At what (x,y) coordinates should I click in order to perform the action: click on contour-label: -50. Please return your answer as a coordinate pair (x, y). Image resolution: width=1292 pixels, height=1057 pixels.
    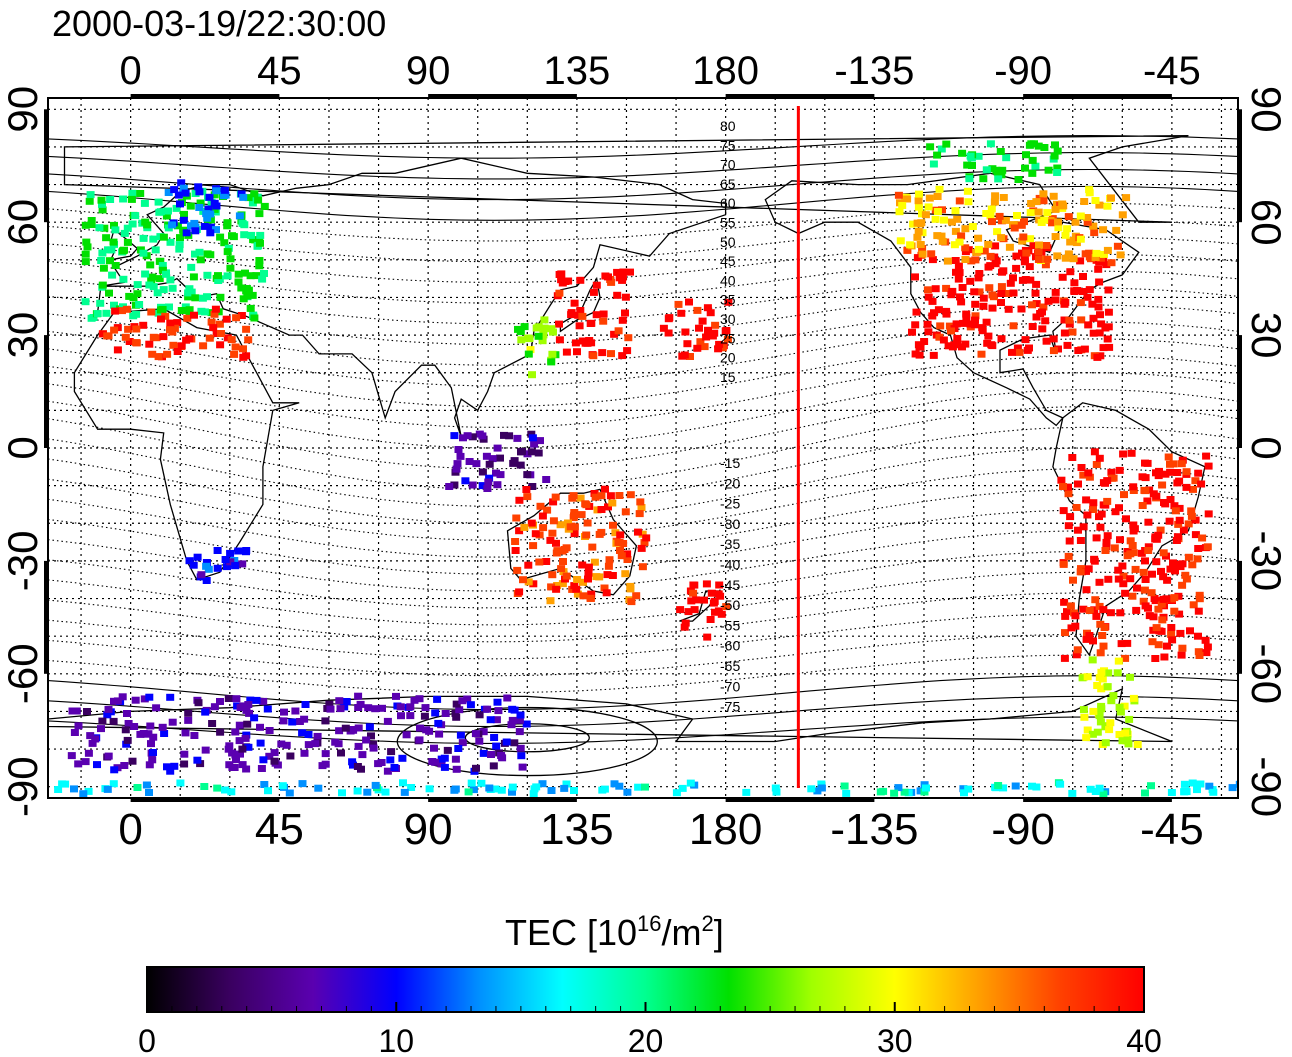
    Looking at the image, I should click on (730, 605).